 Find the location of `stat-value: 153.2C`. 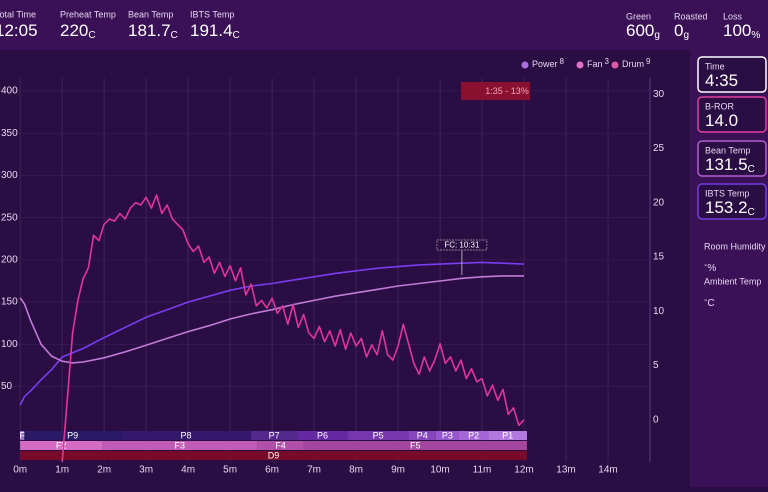

stat-value: 153.2C is located at coordinates (730, 207).